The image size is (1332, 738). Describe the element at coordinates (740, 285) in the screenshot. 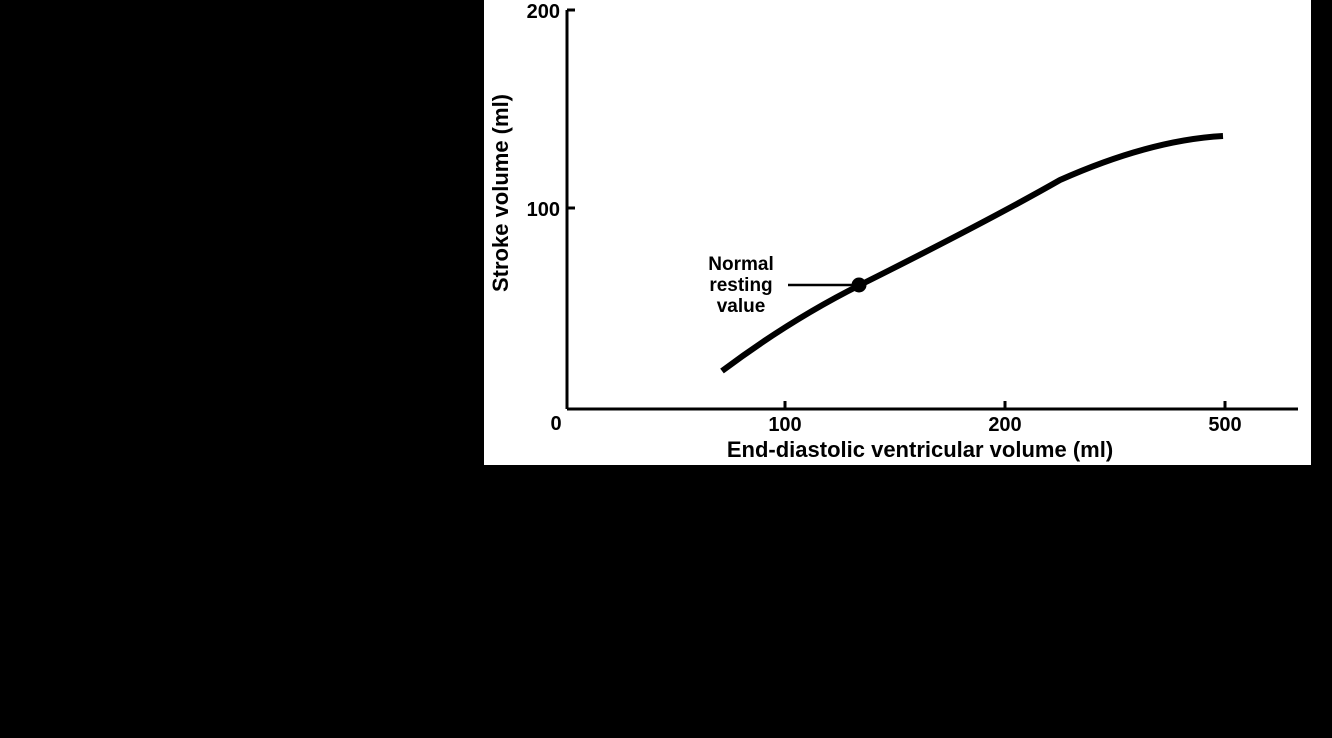

I see `annotation-line-2: resting` at that location.